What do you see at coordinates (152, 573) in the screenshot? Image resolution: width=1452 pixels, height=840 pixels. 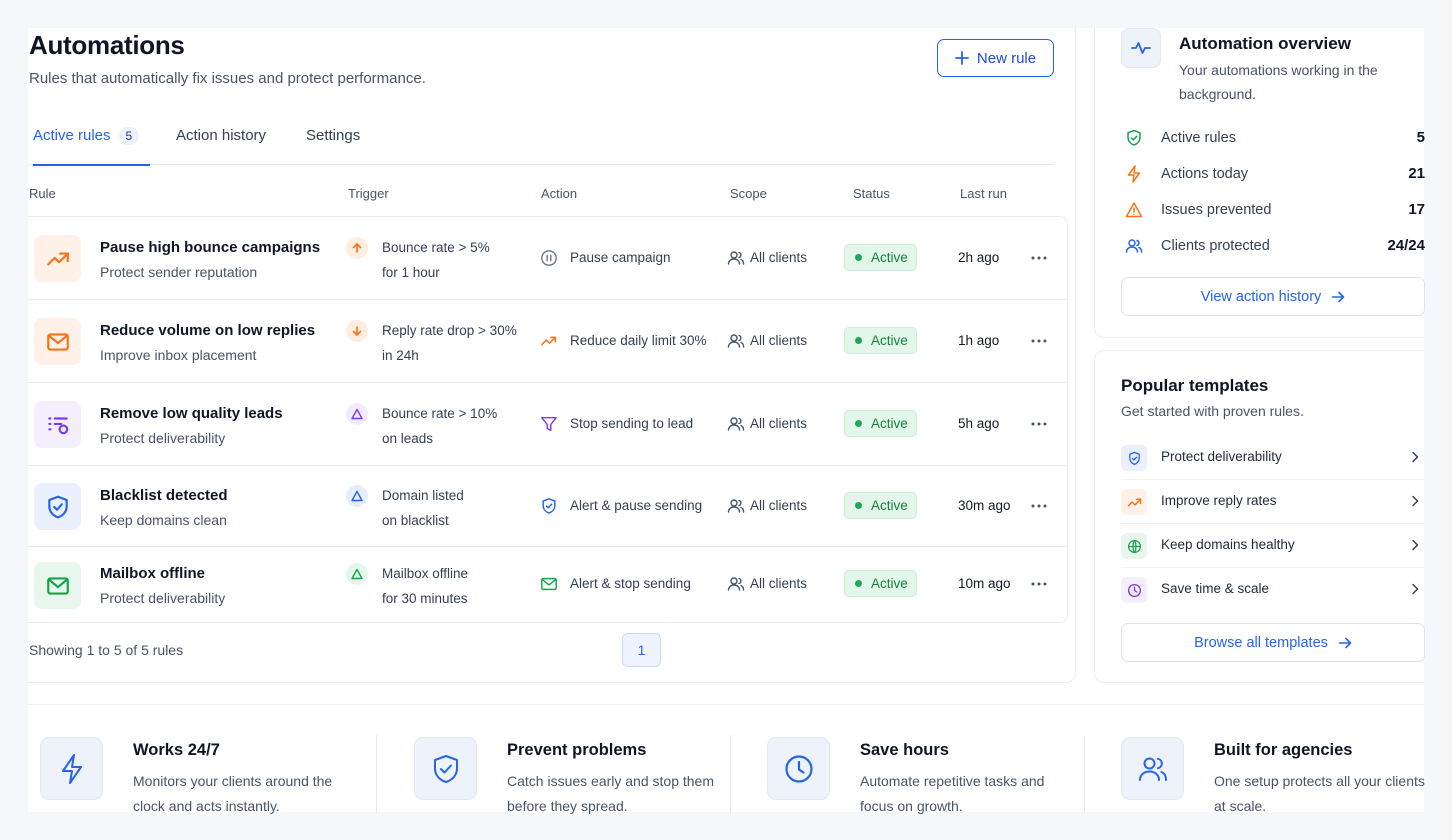 I see `rule-name: Mailbox offline` at bounding box center [152, 573].